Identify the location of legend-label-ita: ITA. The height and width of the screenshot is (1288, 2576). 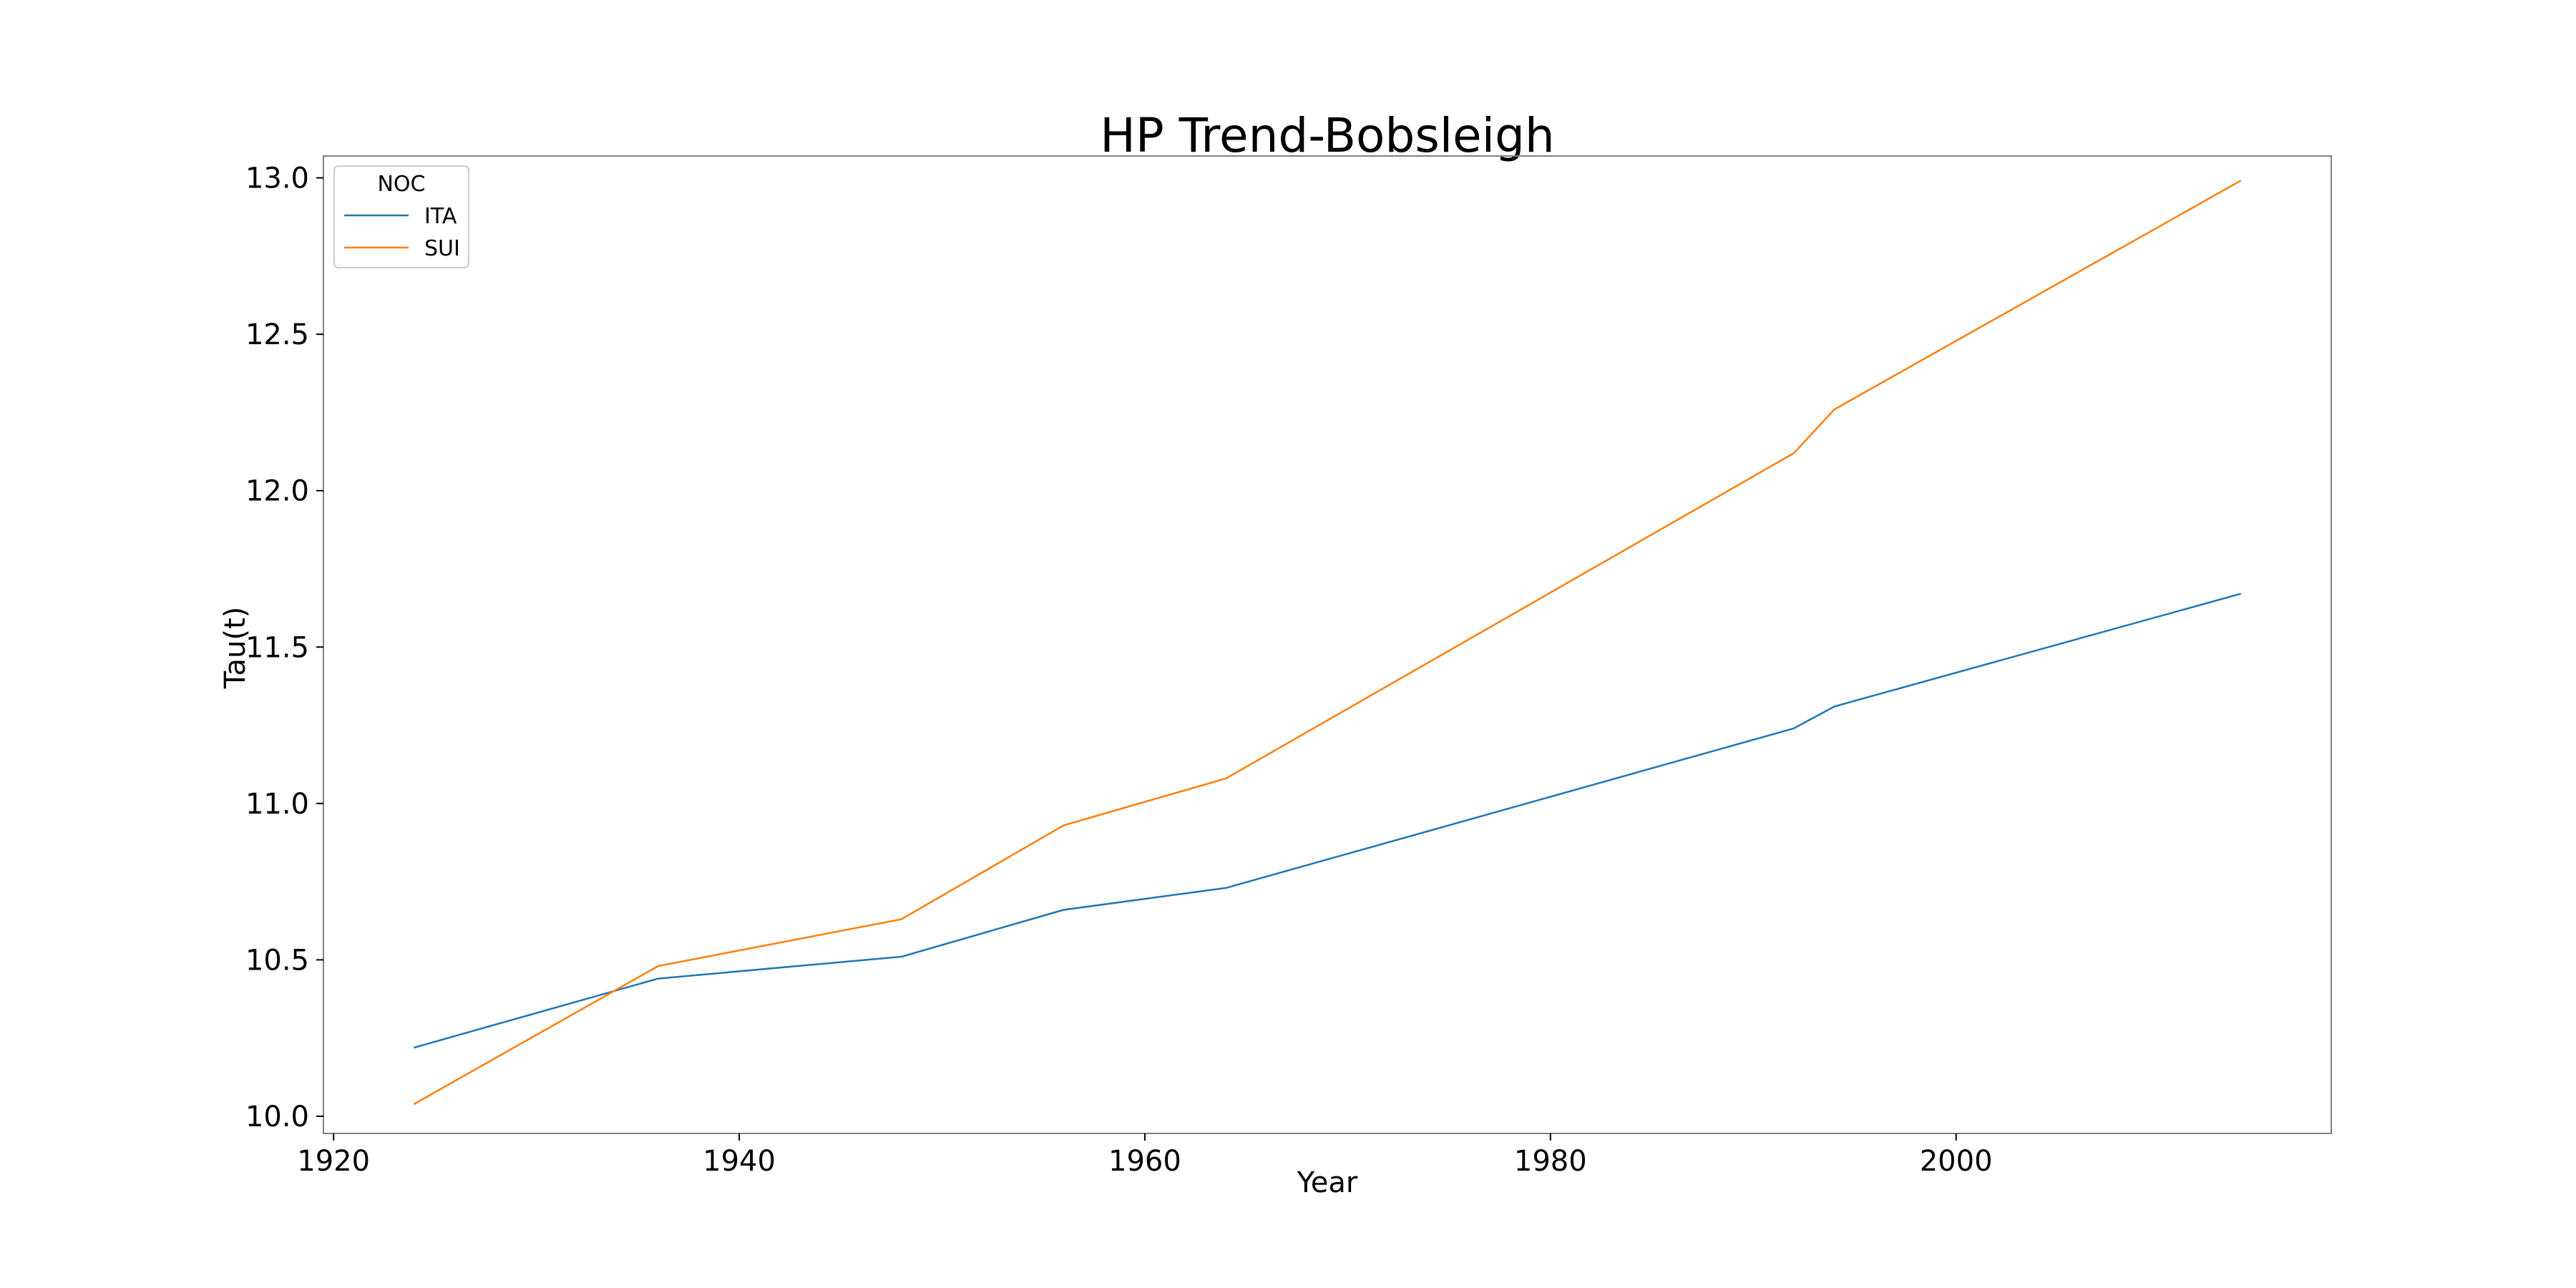
(440, 217).